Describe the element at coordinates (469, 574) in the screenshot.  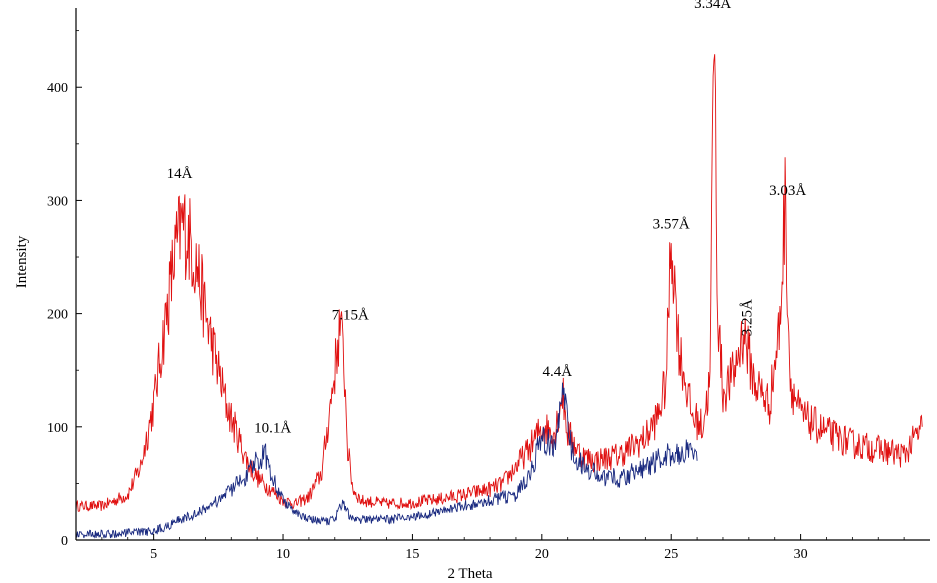
I see `x-axis-title: 2 Theta` at that location.